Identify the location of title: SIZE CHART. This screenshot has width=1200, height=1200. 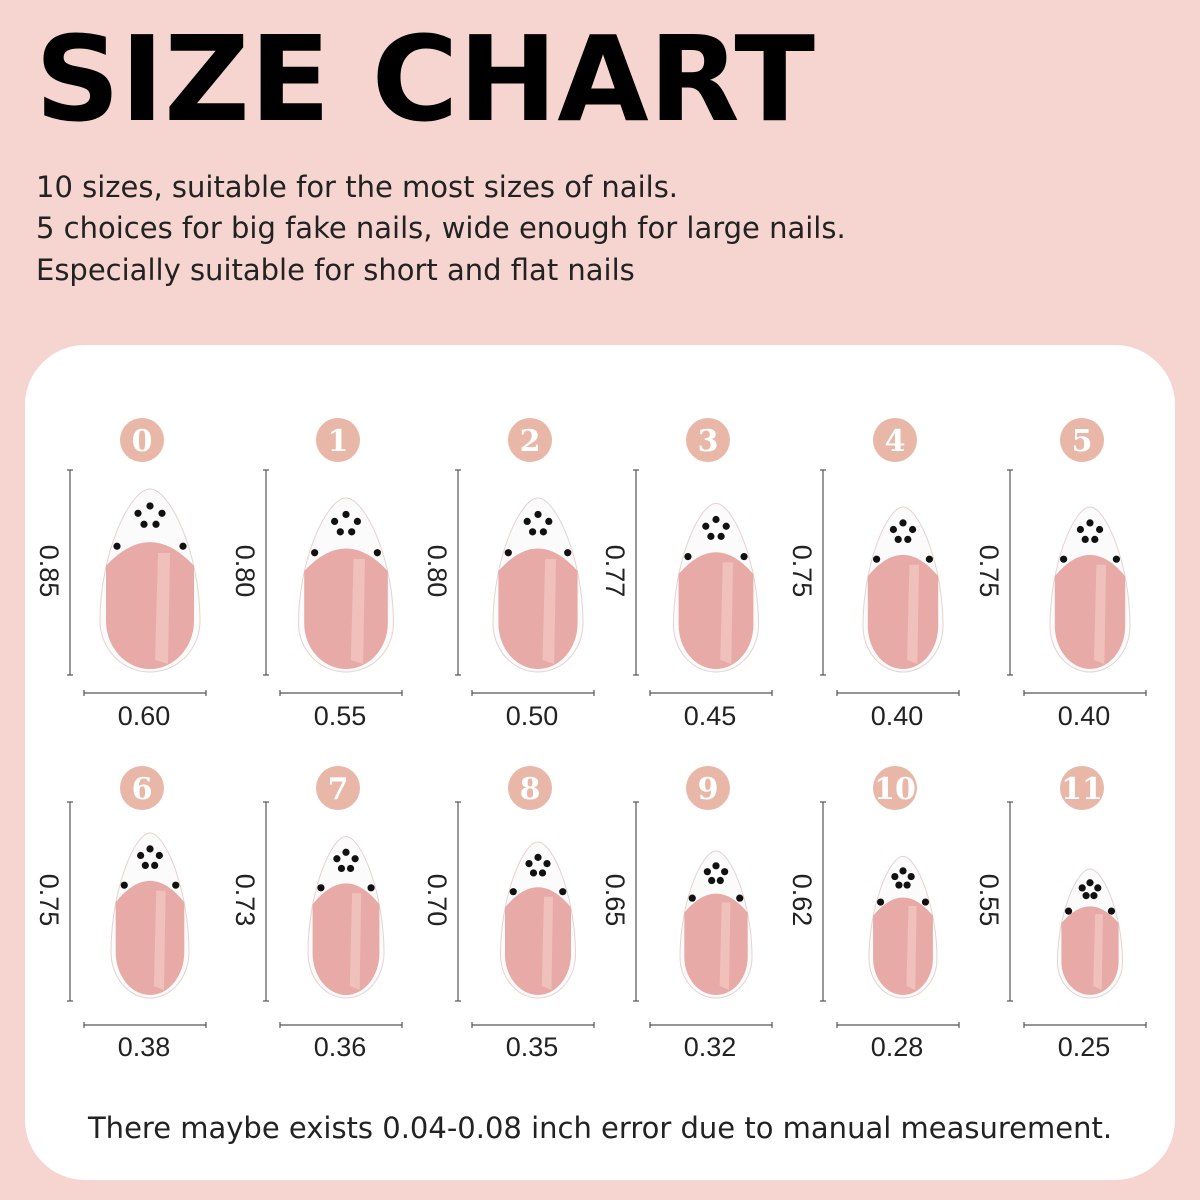
(425, 79).